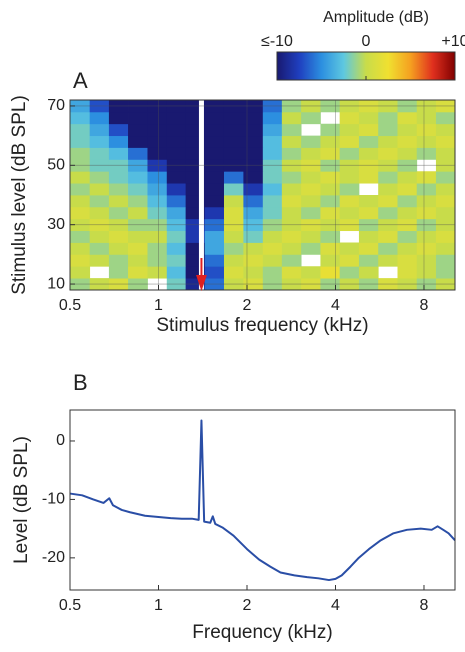  I want to click on colorbar-title: Amplitude (dB), so click(376, 17).